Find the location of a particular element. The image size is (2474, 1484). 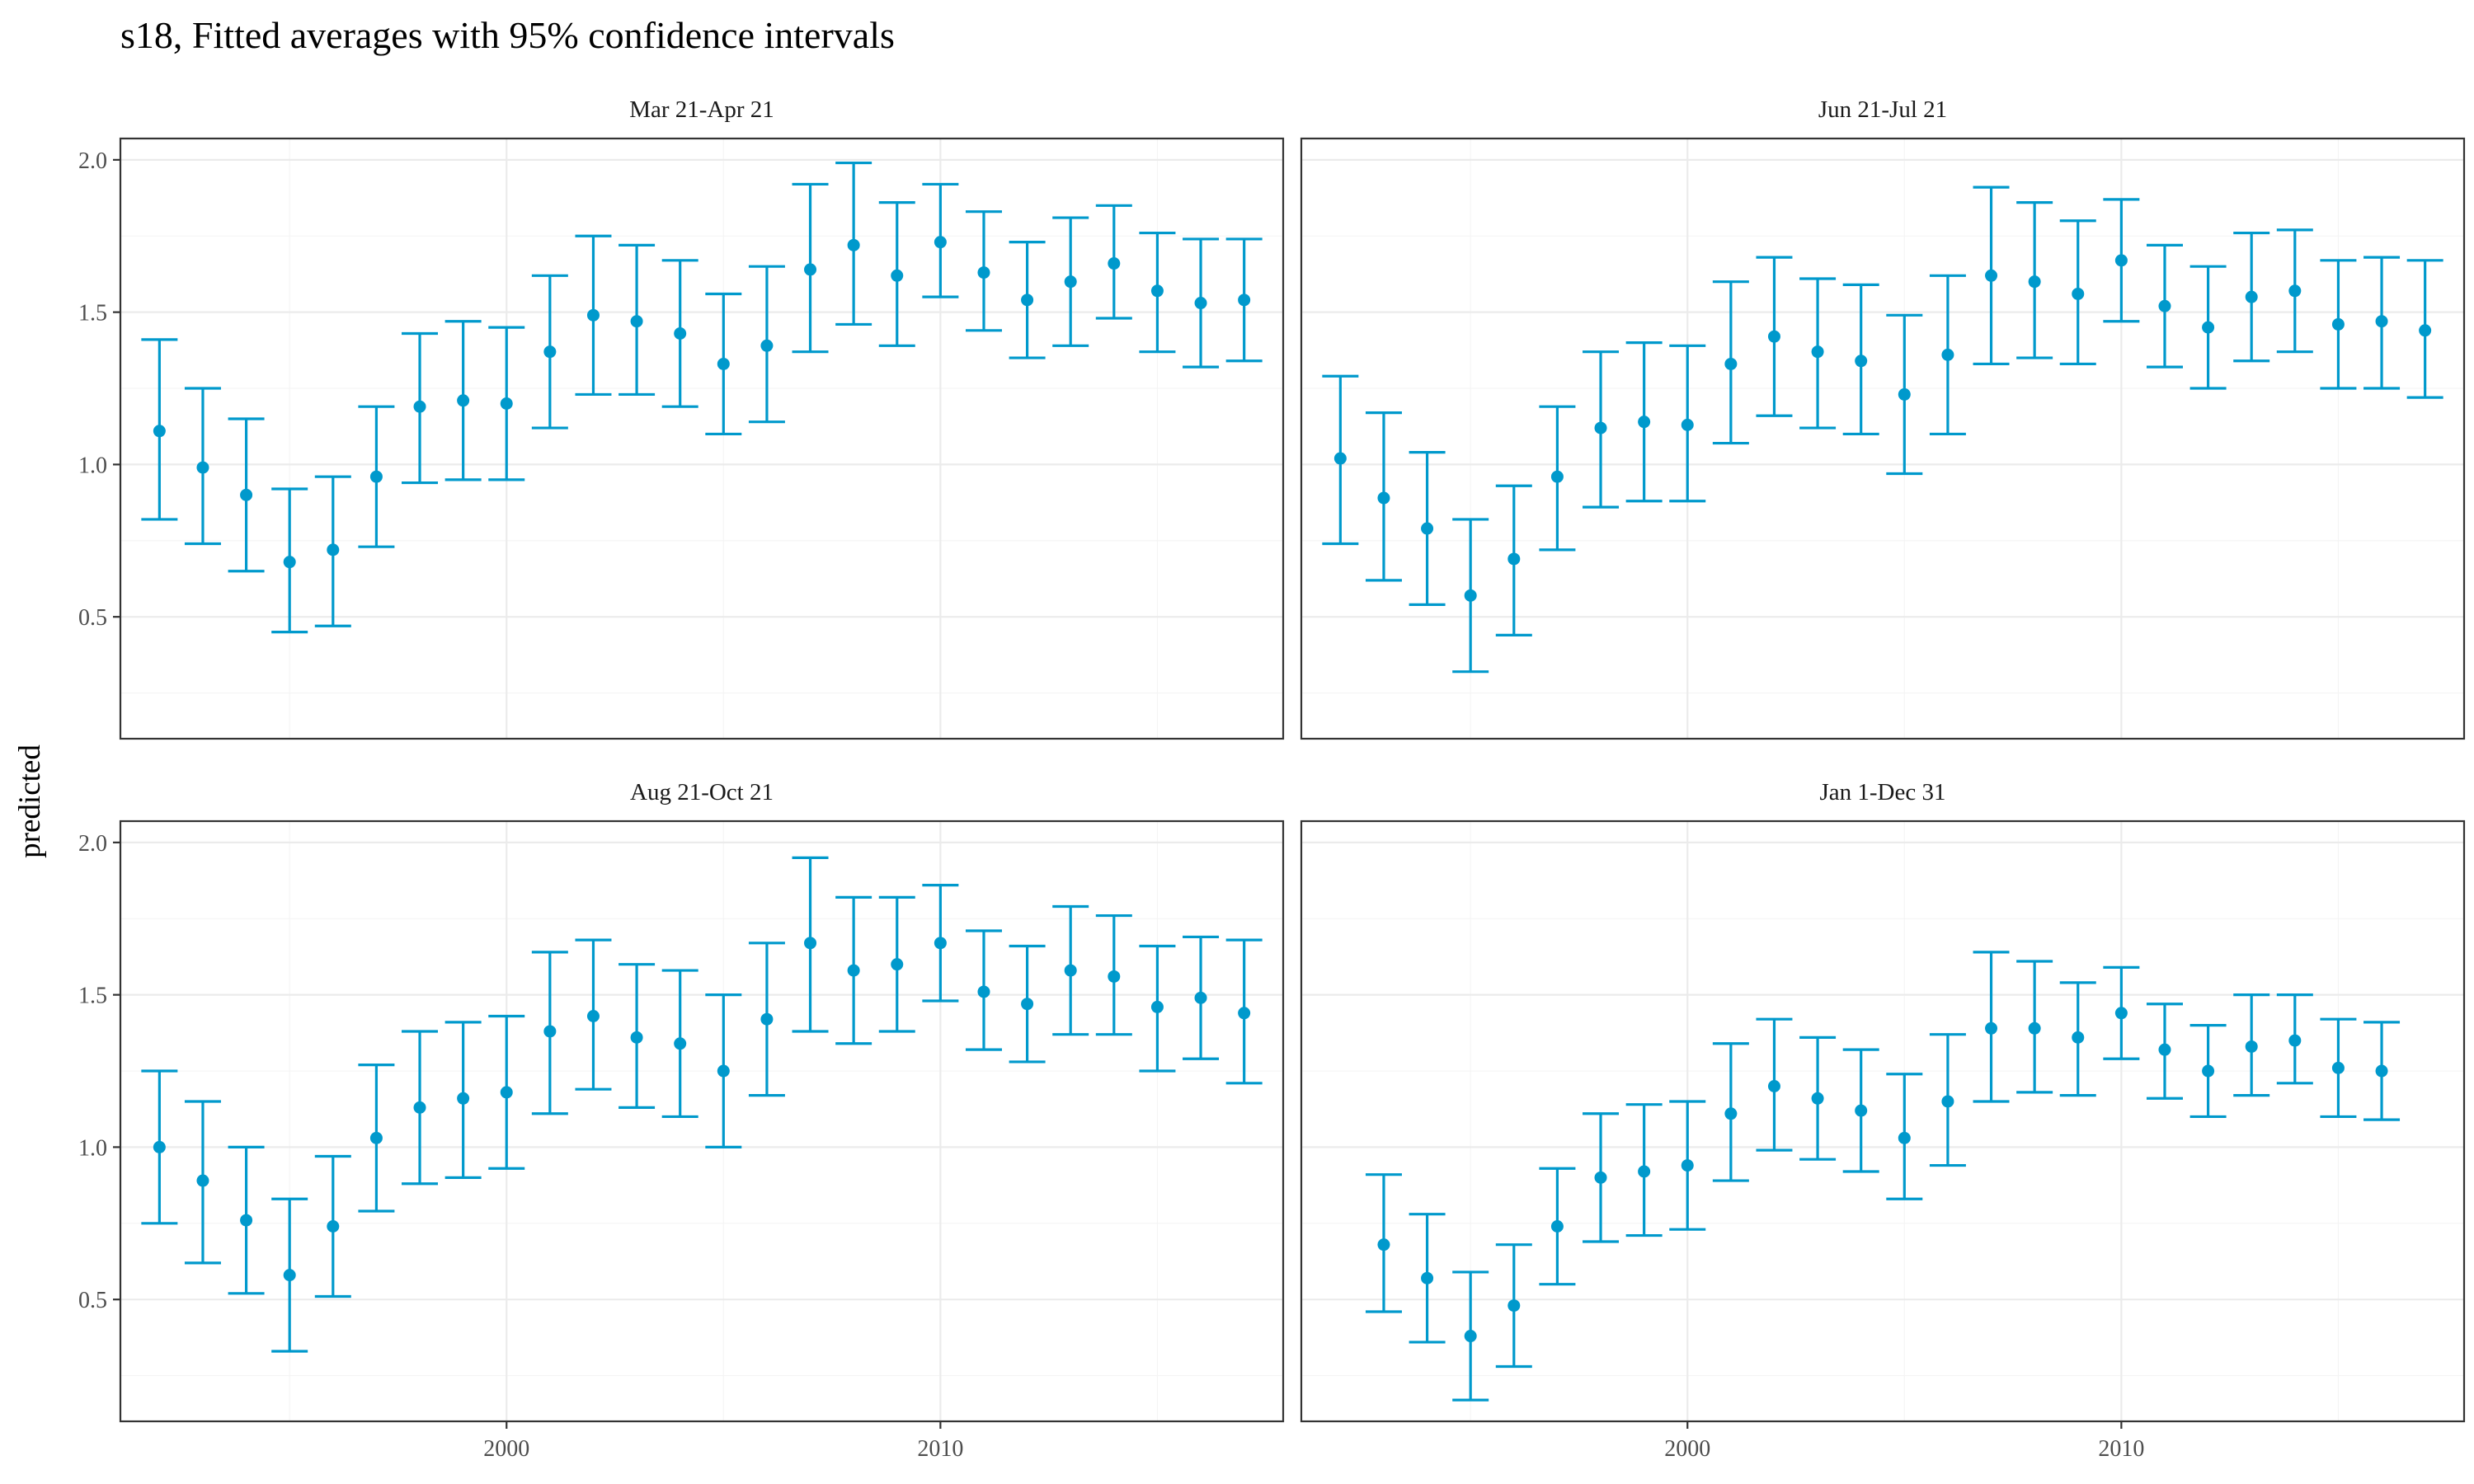

panel-label: Jan 1-Dec 31 is located at coordinates (1882, 792).